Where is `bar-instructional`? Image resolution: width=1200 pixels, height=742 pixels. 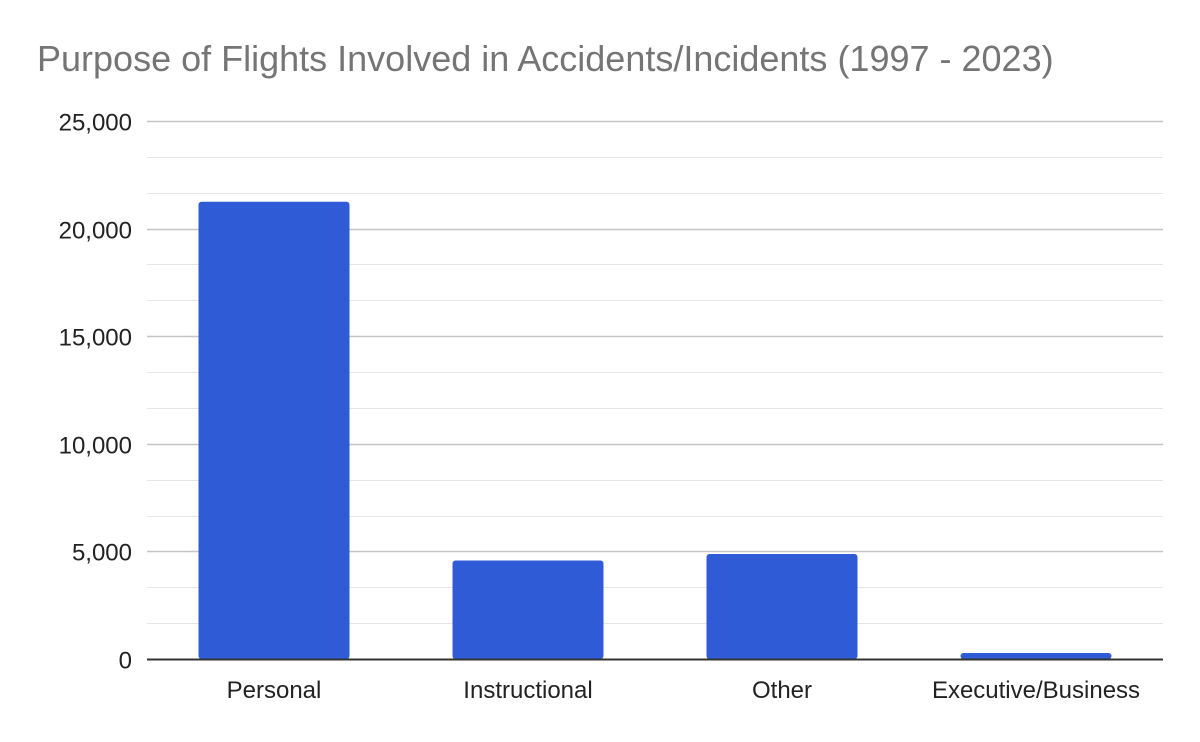 bar-instructional is located at coordinates (528, 609).